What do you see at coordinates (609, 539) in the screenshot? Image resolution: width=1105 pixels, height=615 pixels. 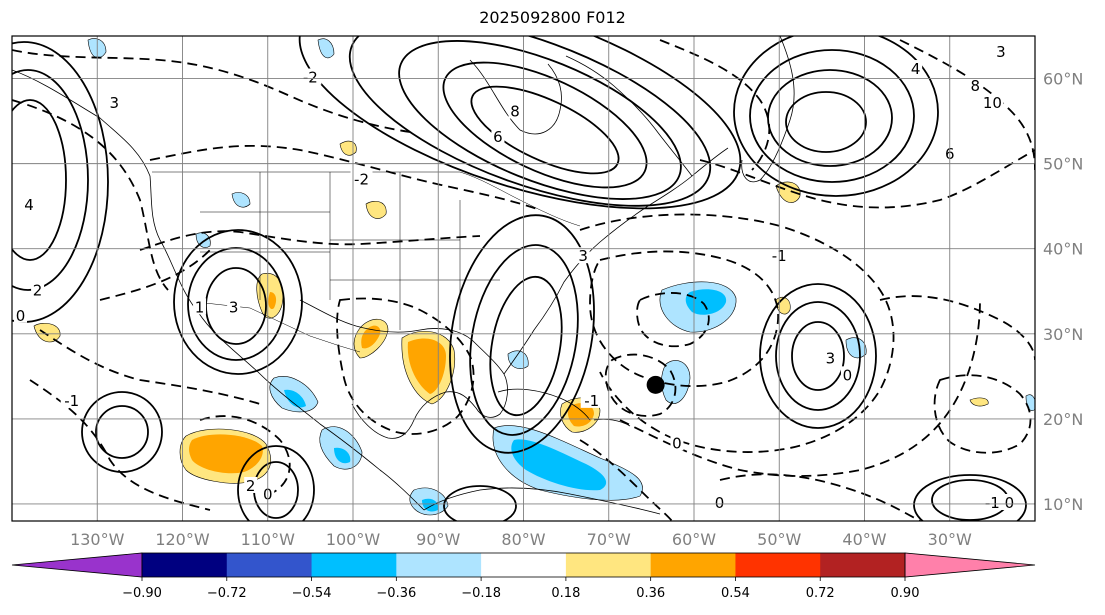 I see `lon-label: 70°W` at bounding box center [609, 539].